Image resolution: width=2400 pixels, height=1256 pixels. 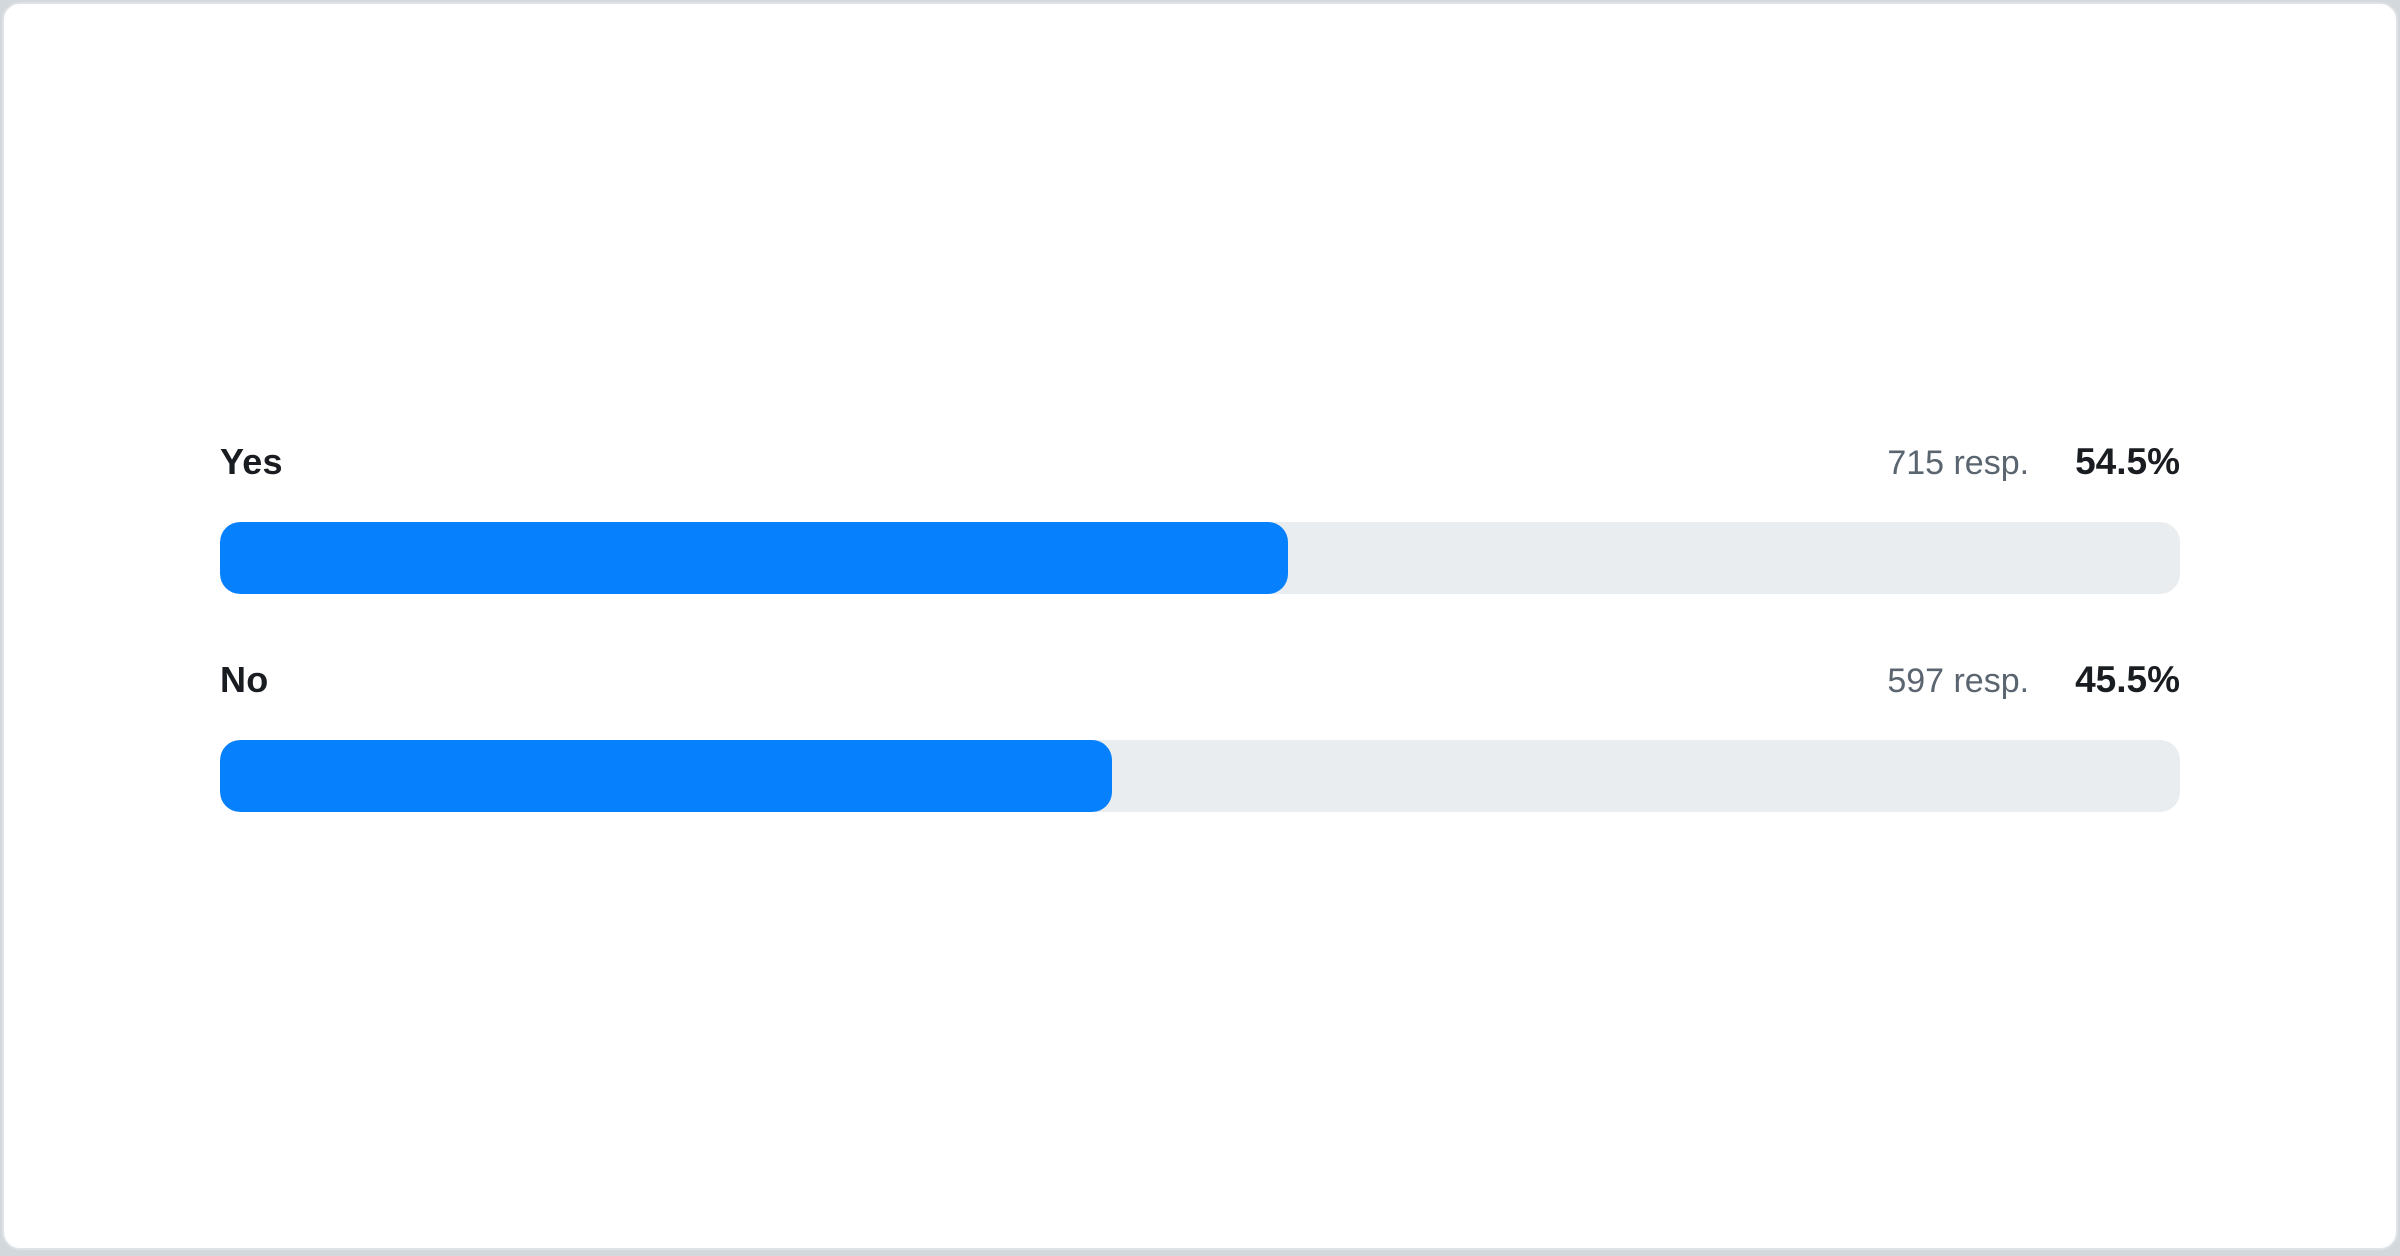 I want to click on option-label: No, so click(x=244, y=679).